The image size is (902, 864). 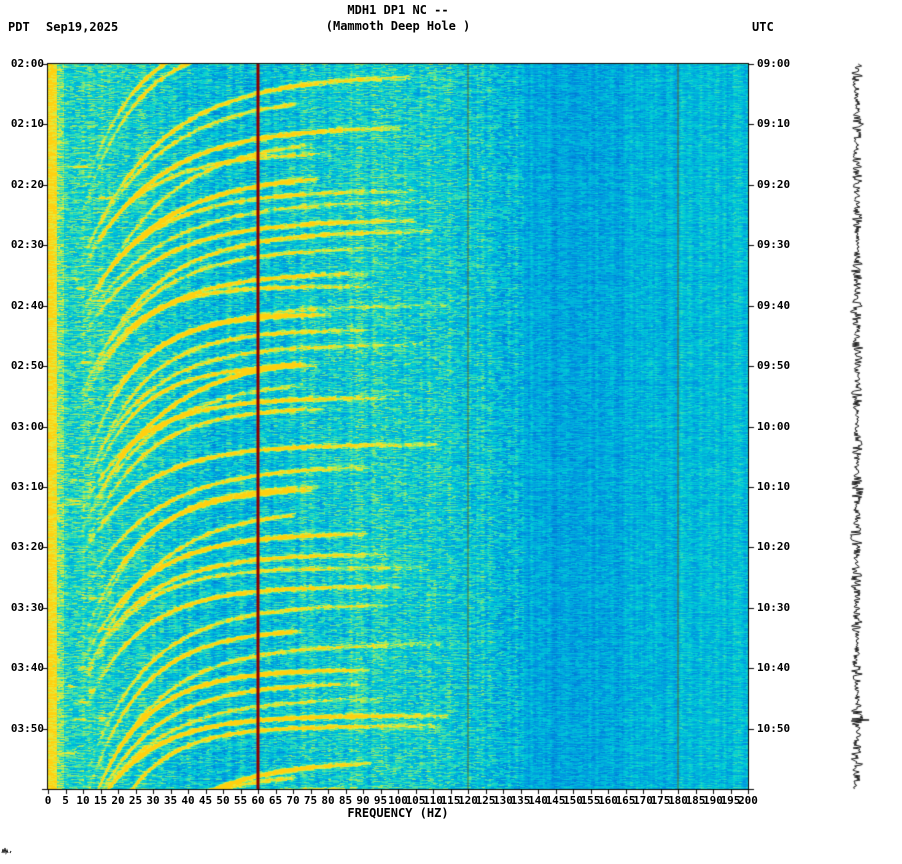 I want to click on freq-label: 200, so click(x=748, y=800).